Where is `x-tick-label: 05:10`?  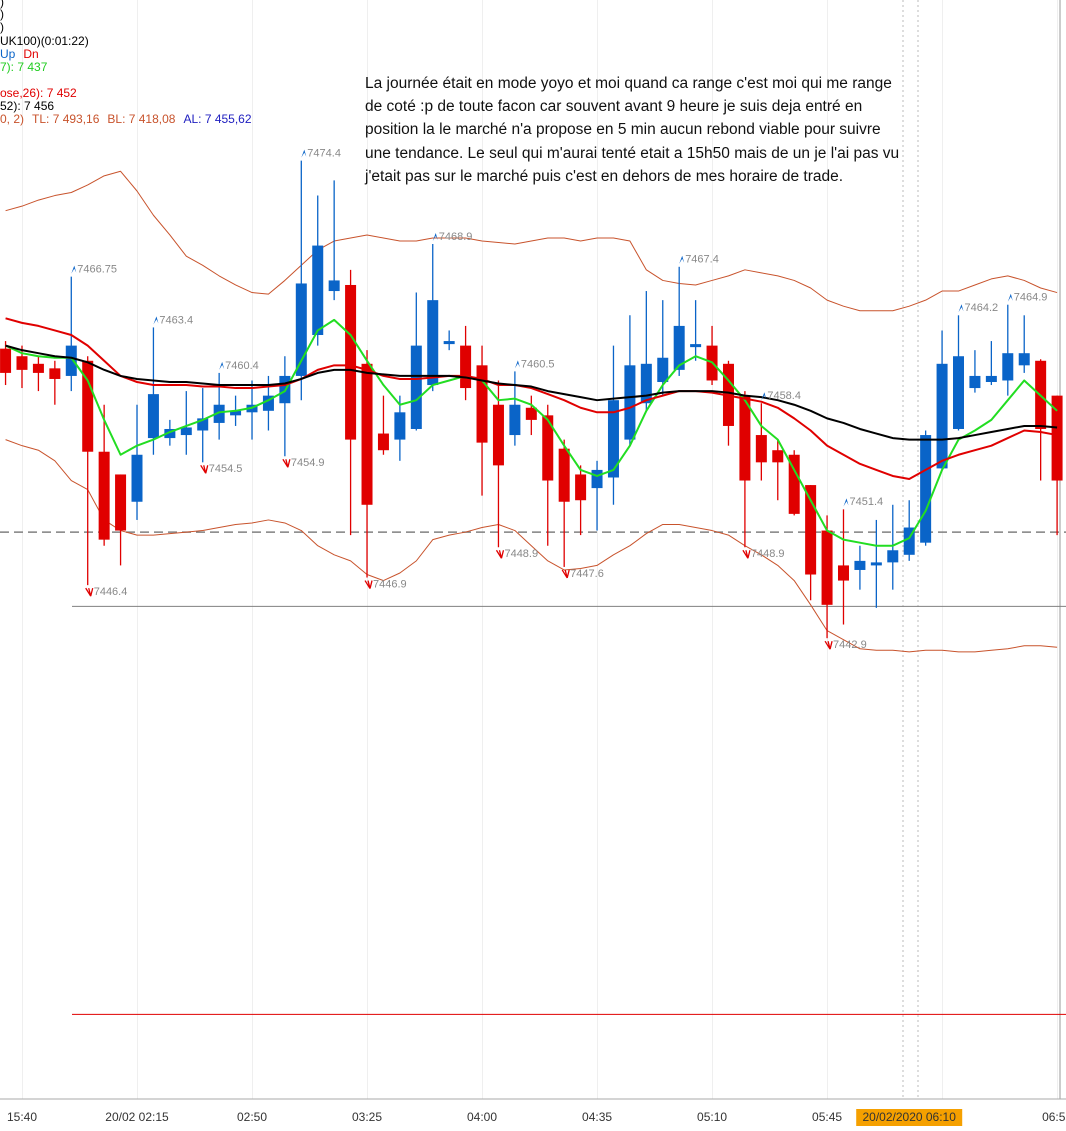 x-tick-label: 05:10 is located at coordinates (712, 1117).